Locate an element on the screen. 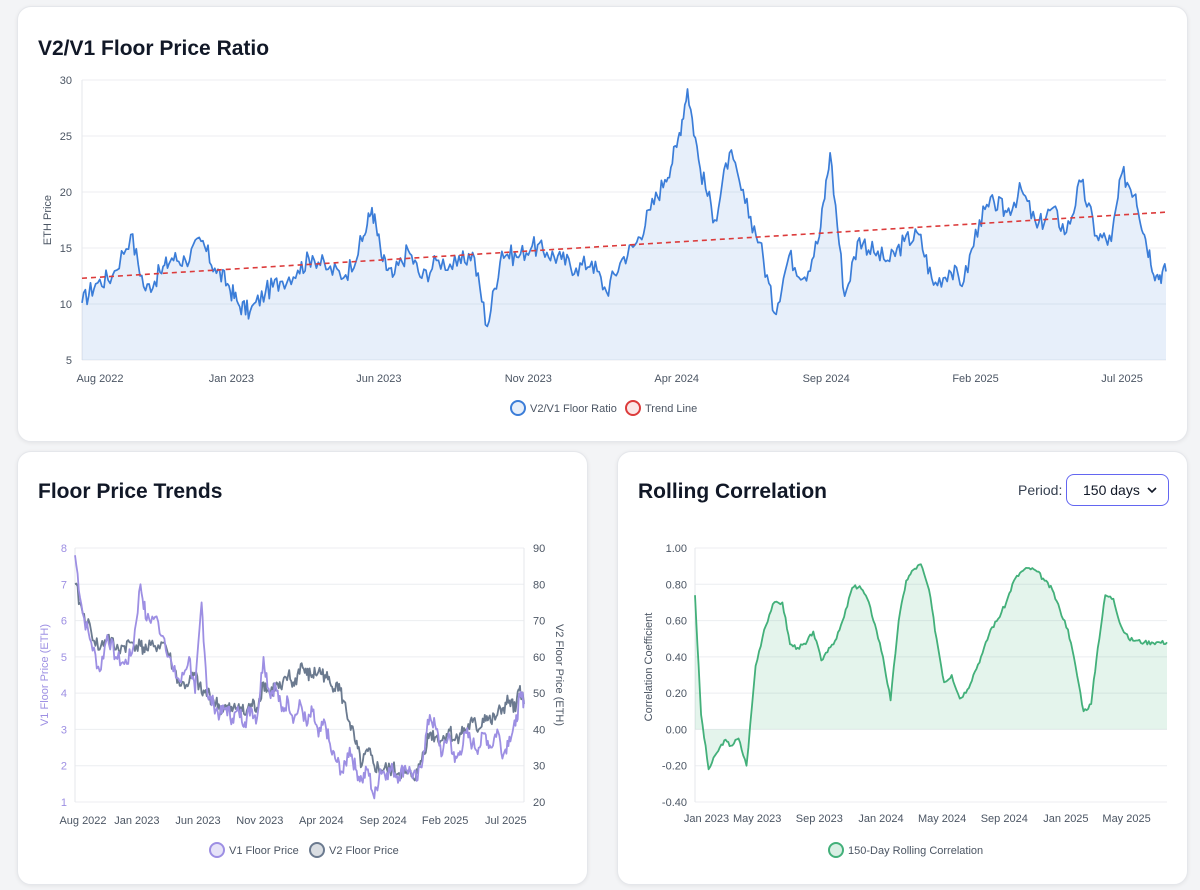 This screenshot has height=890, width=1200. trends-y-tick-right: 60 is located at coordinates (539, 658).